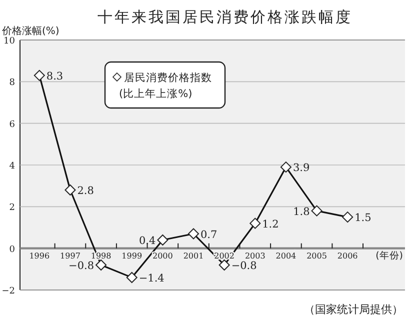  Describe the element at coordinates (132, 255) in the screenshot. I see `x-tick-label: 1999` at that location.